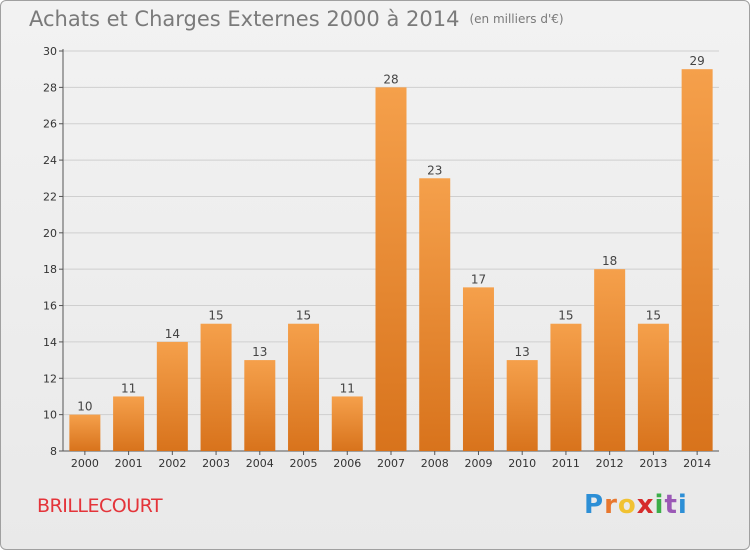 This screenshot has height=550, width=750. Describe the element at coordinates (391, 463) in the screenshot. I see `x-tick-label-2007: 2007` at that location.